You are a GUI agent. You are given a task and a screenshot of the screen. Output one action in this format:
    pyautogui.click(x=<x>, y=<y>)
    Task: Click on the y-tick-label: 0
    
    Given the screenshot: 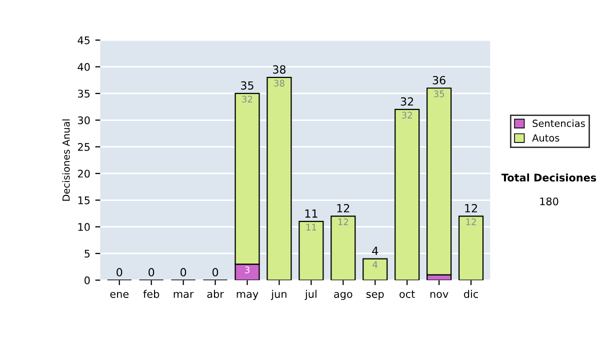 What is the action you would take?
    pyautogui.click(x=87, y=280)
    